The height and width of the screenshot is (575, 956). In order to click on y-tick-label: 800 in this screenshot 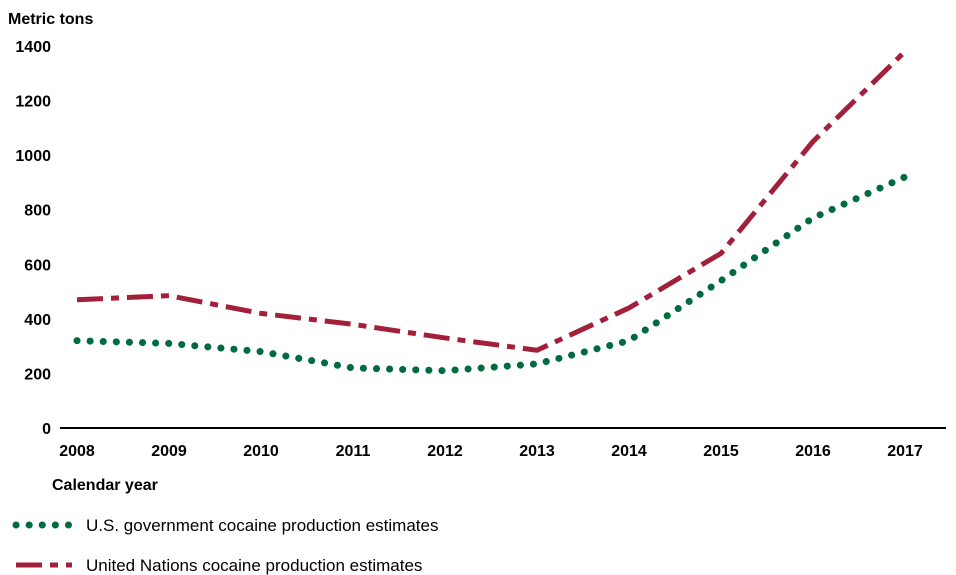, I will do `click(37, 211)`.